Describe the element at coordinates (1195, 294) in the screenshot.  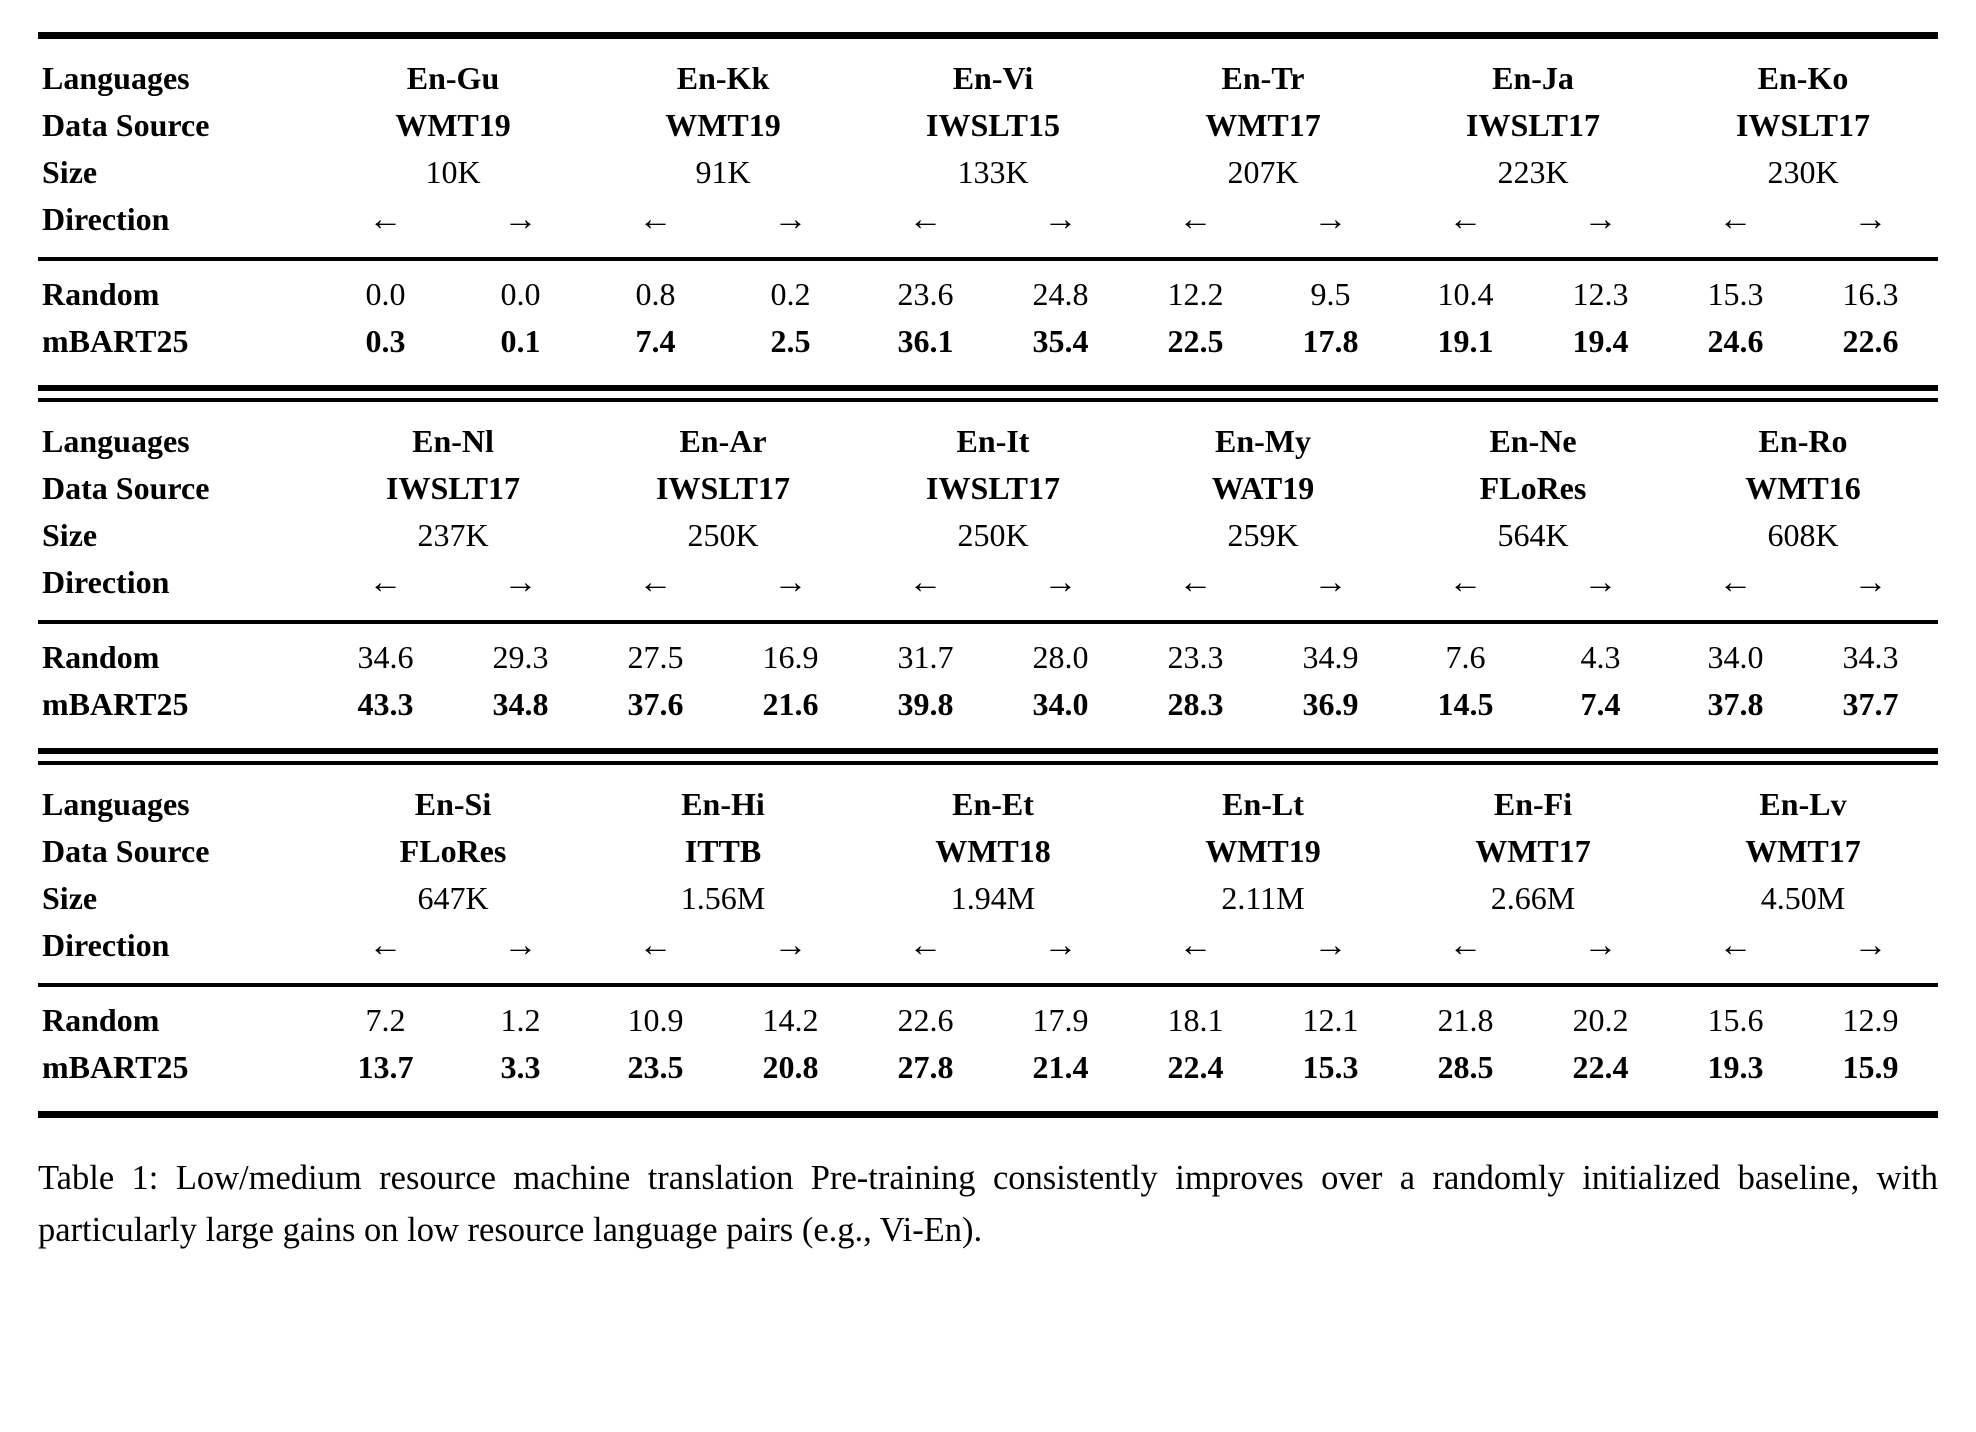
I see `random-score-cell: 12.2` at that location.